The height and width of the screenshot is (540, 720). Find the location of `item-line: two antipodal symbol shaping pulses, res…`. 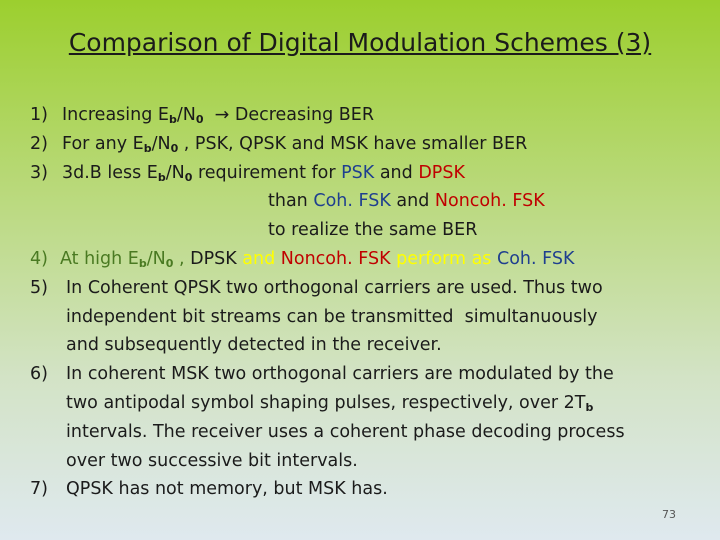

item-line: two antipodal symbol shaping pulses, res… is located at coordinates (329, 403).